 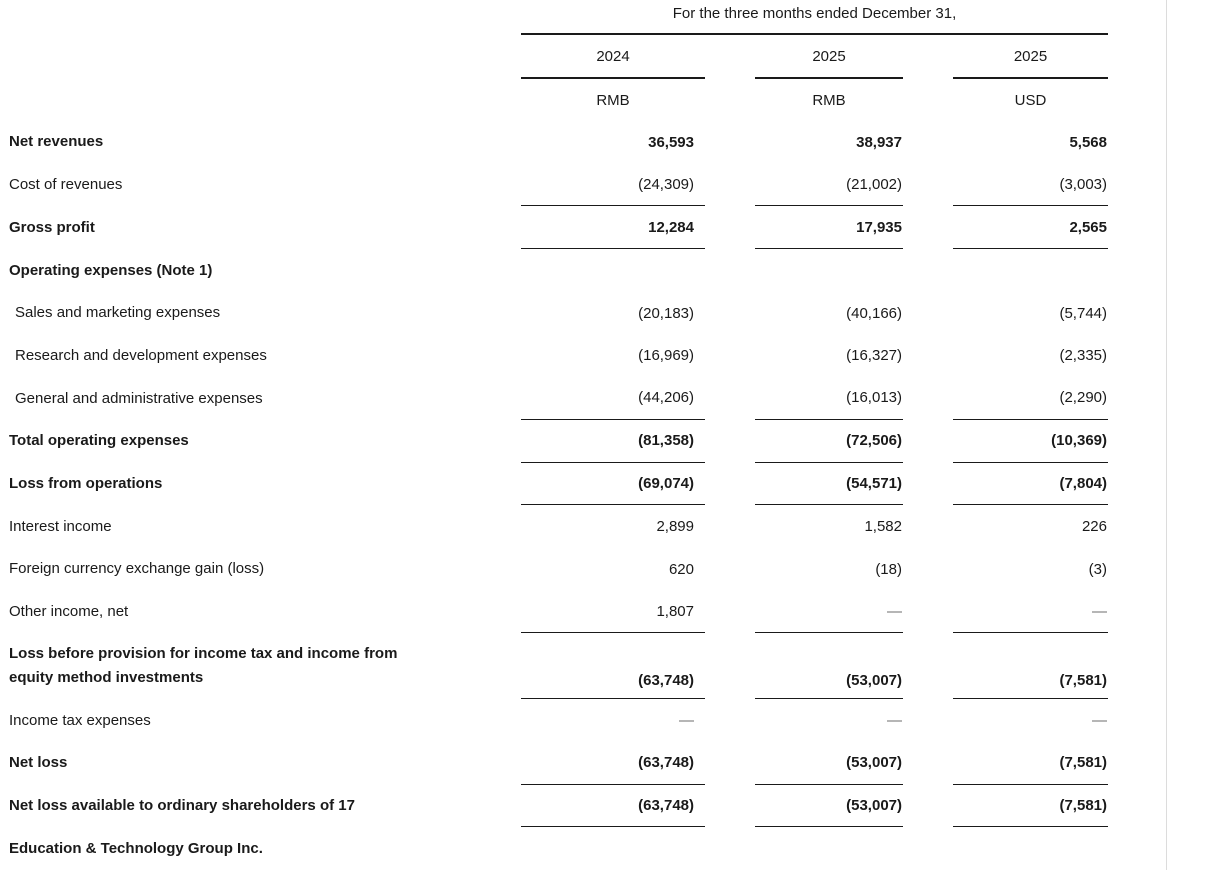 What do you see at coordinates (874, 356) in the screenshot?
I see `cell-value: (16,327)` at bounding box center [874, 356].